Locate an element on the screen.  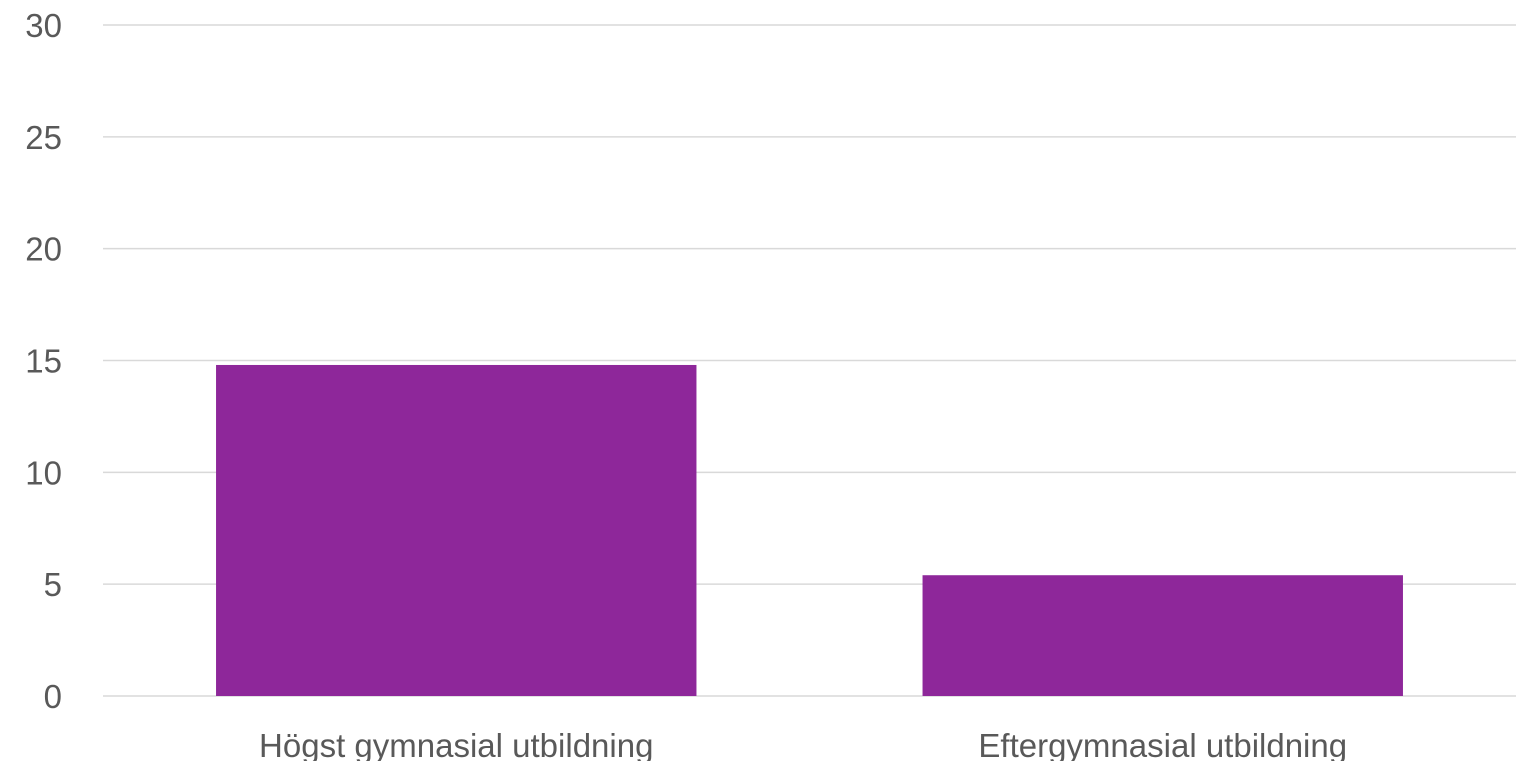
y-tick-label: 20 is located at coordinates (43, 249).